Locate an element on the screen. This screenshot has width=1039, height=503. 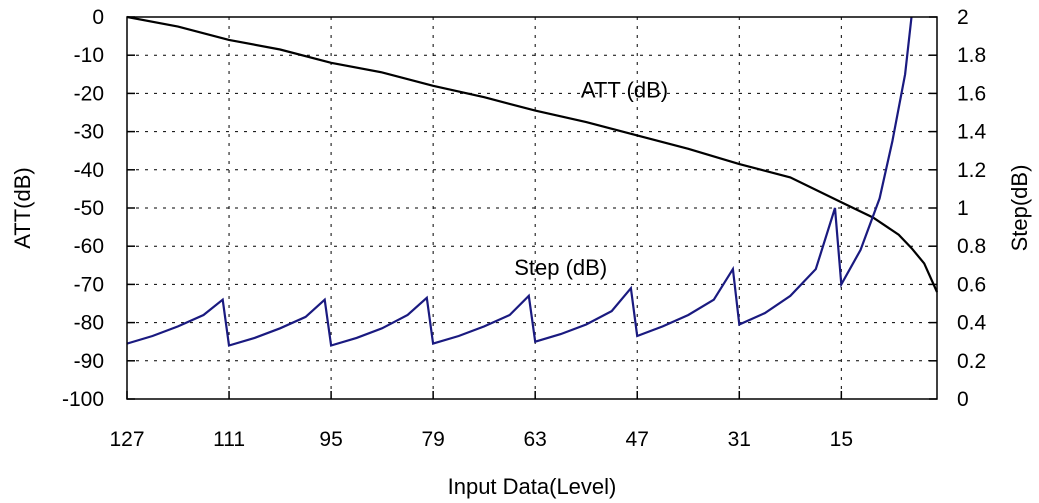
left-y-tick-label: -40 is located at coordinates (89, 170).